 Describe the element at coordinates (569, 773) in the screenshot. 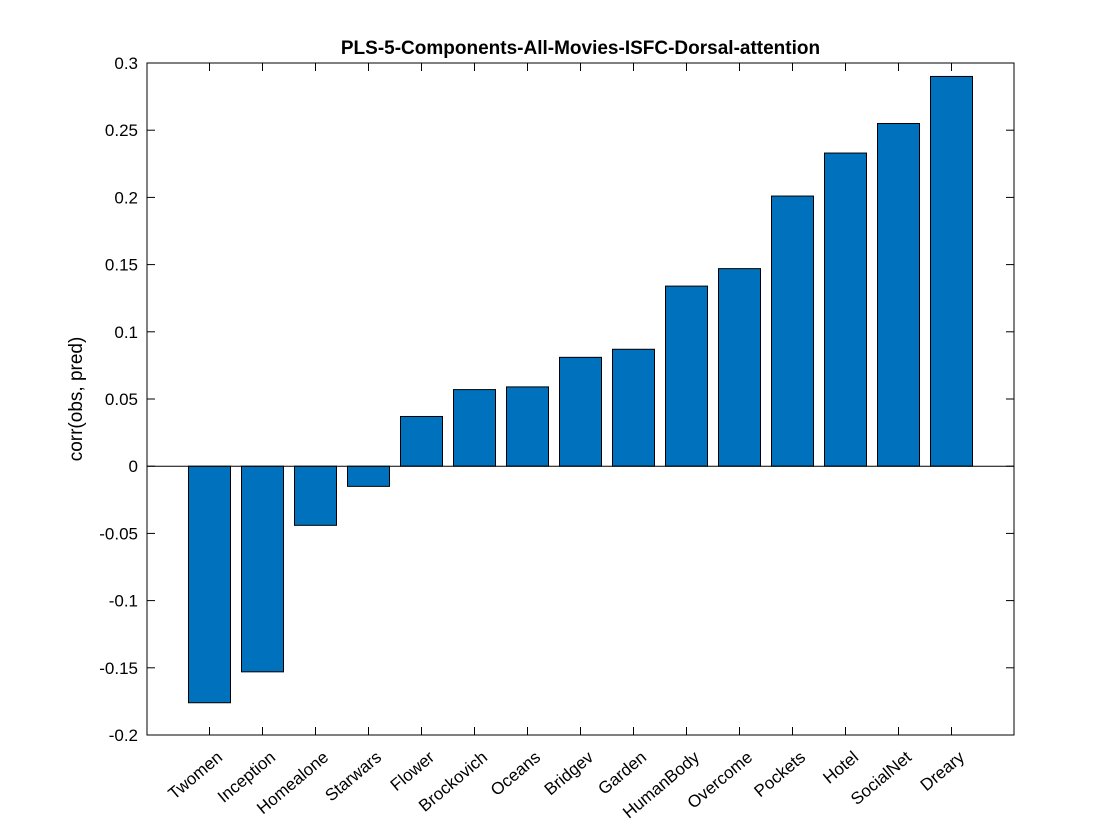

I see `x-tick-label-bridgev: Bridgev` at that location.